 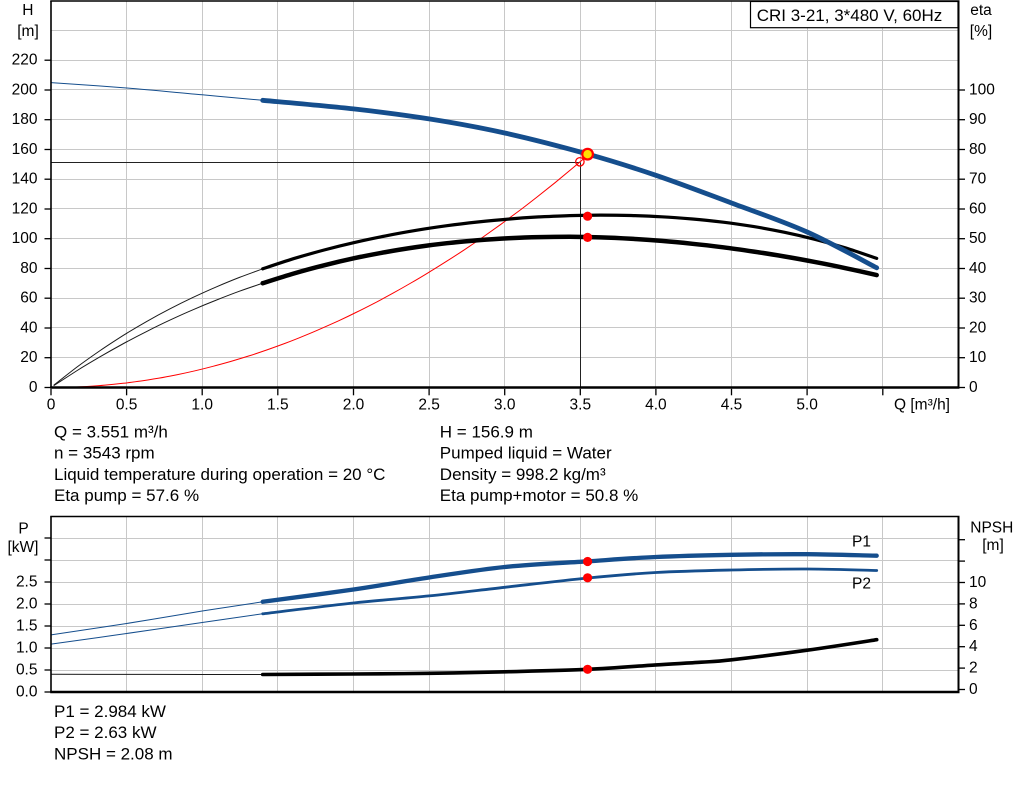 What do you see at coordinates (526, 453) in the screenshot?
I see `svg-text: Pumped liquid = Water` at bounding box center [526, 453].